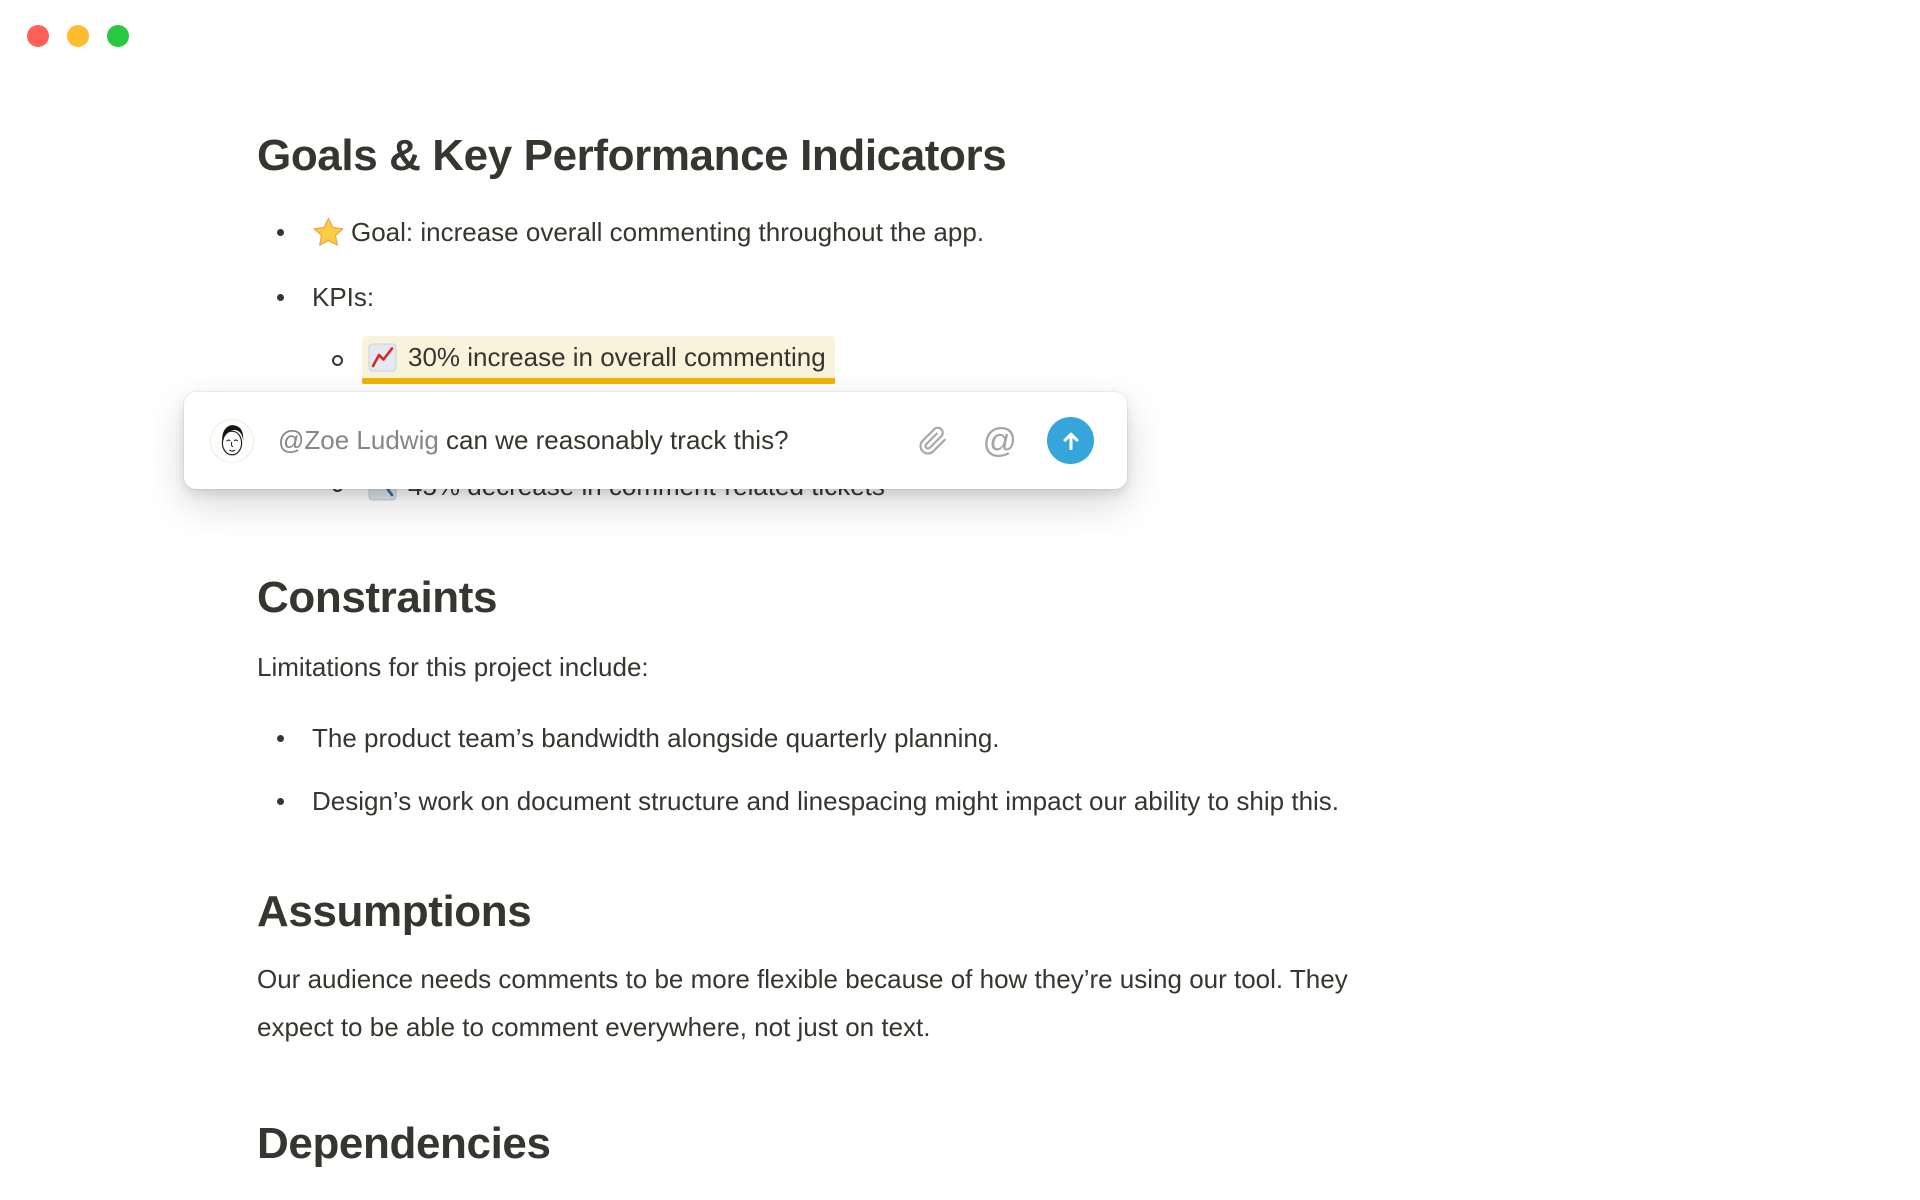  Describe the element at coordinates (613, 440) in the screenshot. I see `comment-message: can we reasonably track this?` at that location.